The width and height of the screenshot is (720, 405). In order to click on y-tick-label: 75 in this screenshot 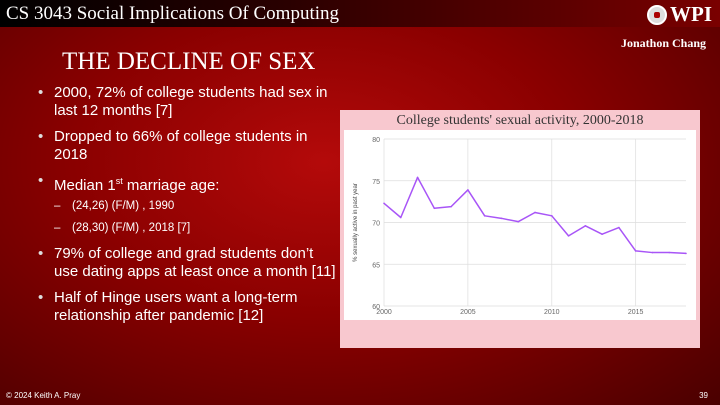, I will do `click(376, 182)`.